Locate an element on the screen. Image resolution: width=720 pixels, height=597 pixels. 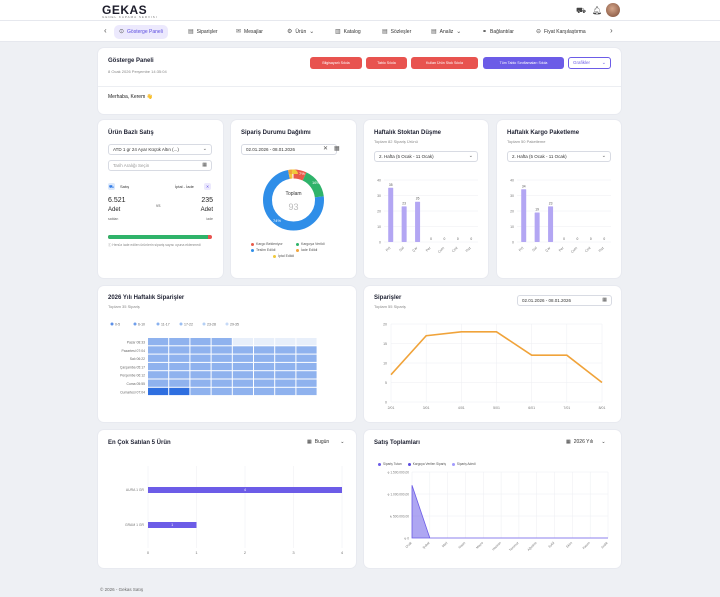
nav-item-orders: ▤ Siparişler is located at coordinates (203, 32).